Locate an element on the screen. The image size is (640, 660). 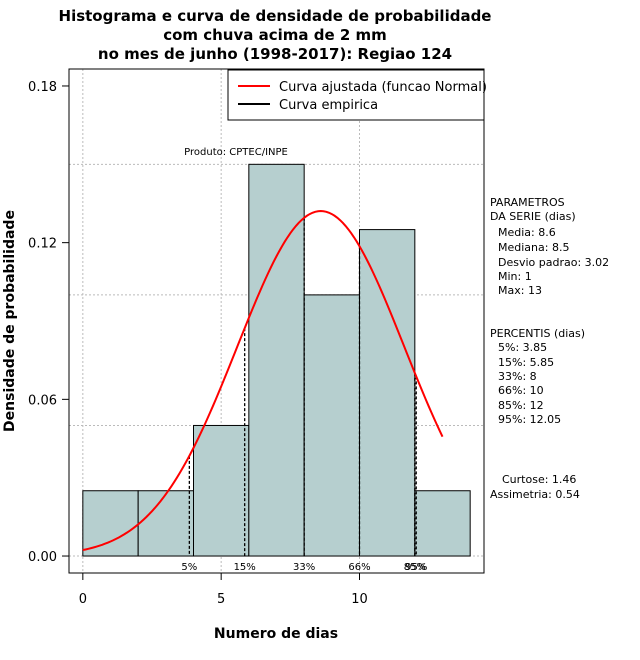
param-media: Media: 8.6 is located at coordinates (527, 232).